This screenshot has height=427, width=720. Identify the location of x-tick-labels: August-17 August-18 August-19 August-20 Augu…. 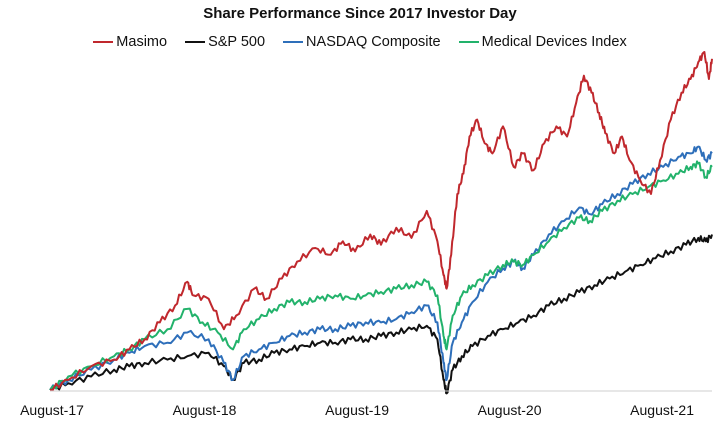
(357, 410).